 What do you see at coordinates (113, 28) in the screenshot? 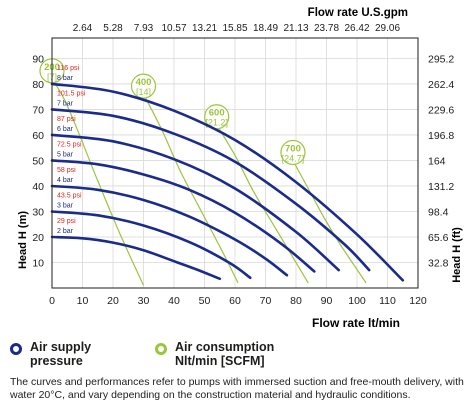
I see `top-tick-label: 5.28` at bounding box center [113, 28].